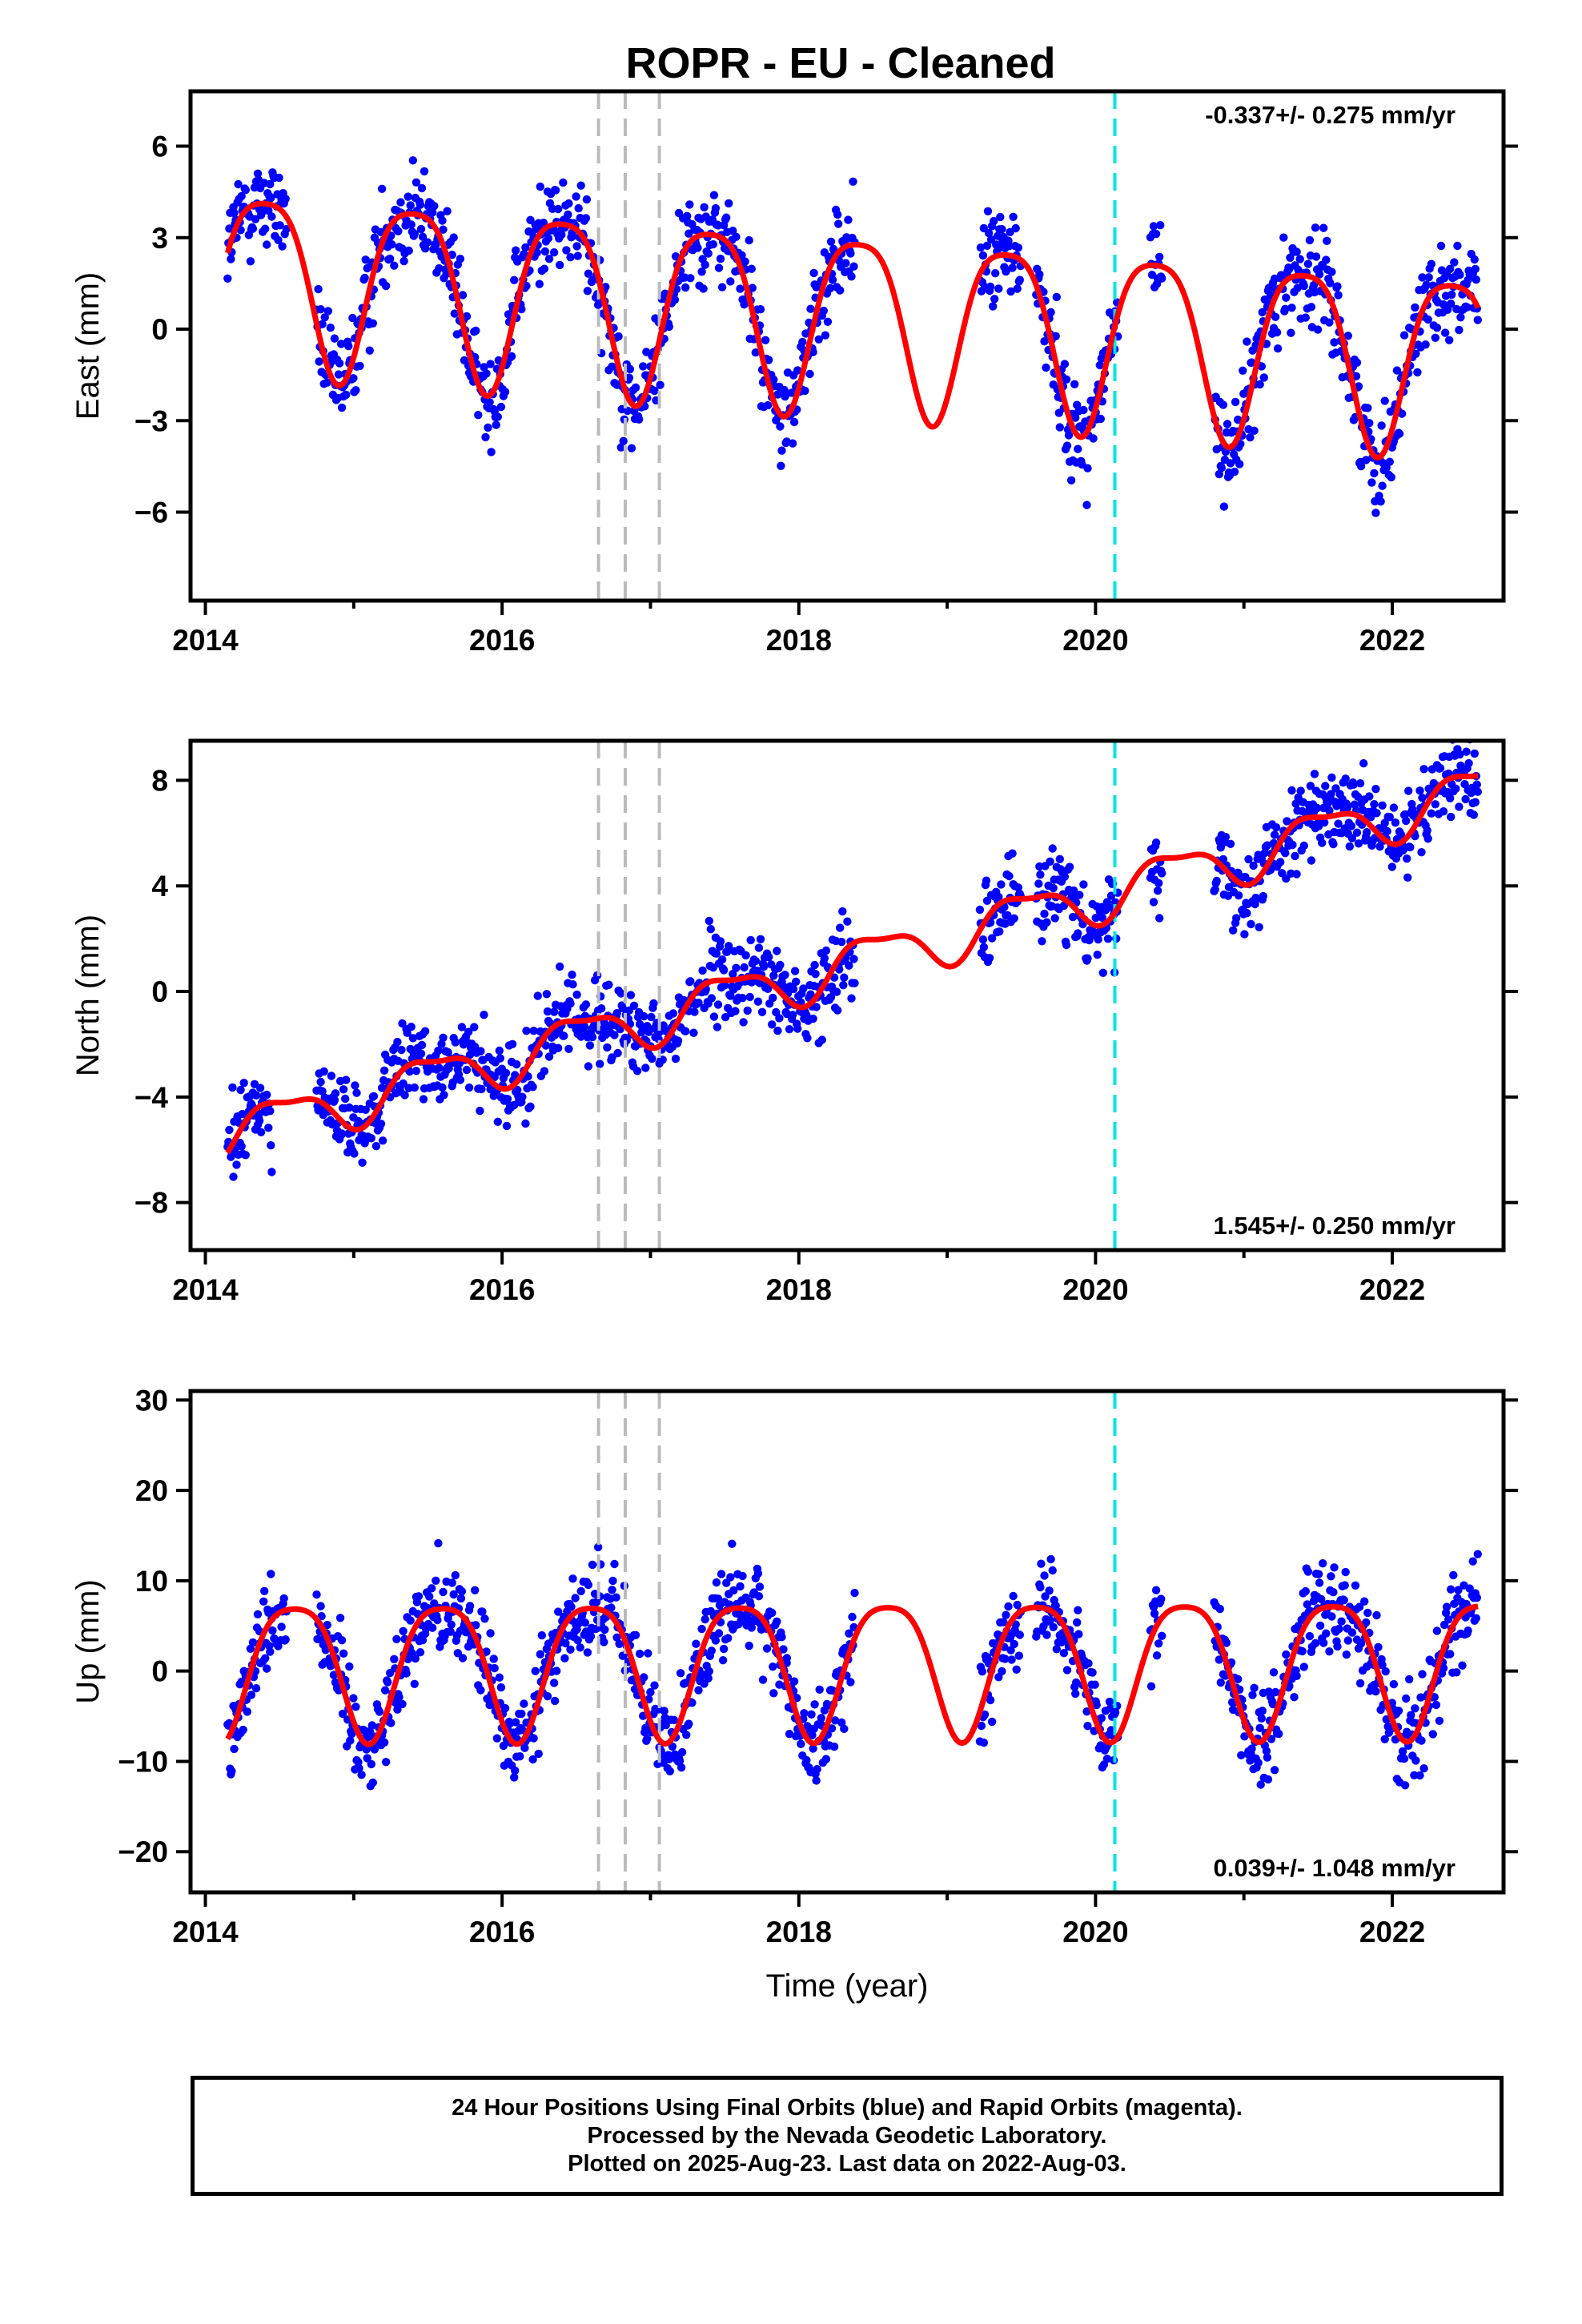 This screenshot has width=1582, height=2324. I want to click on y-tick-label: 20, so click(151, 1490).